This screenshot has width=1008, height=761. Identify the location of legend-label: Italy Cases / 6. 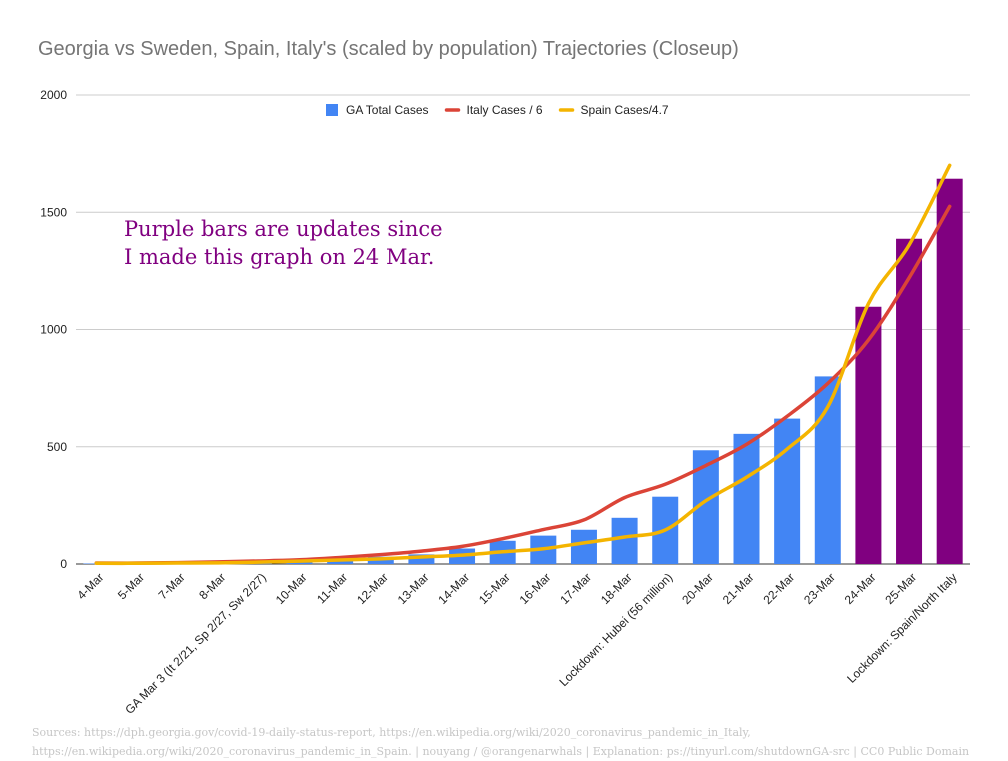
(505, 110).